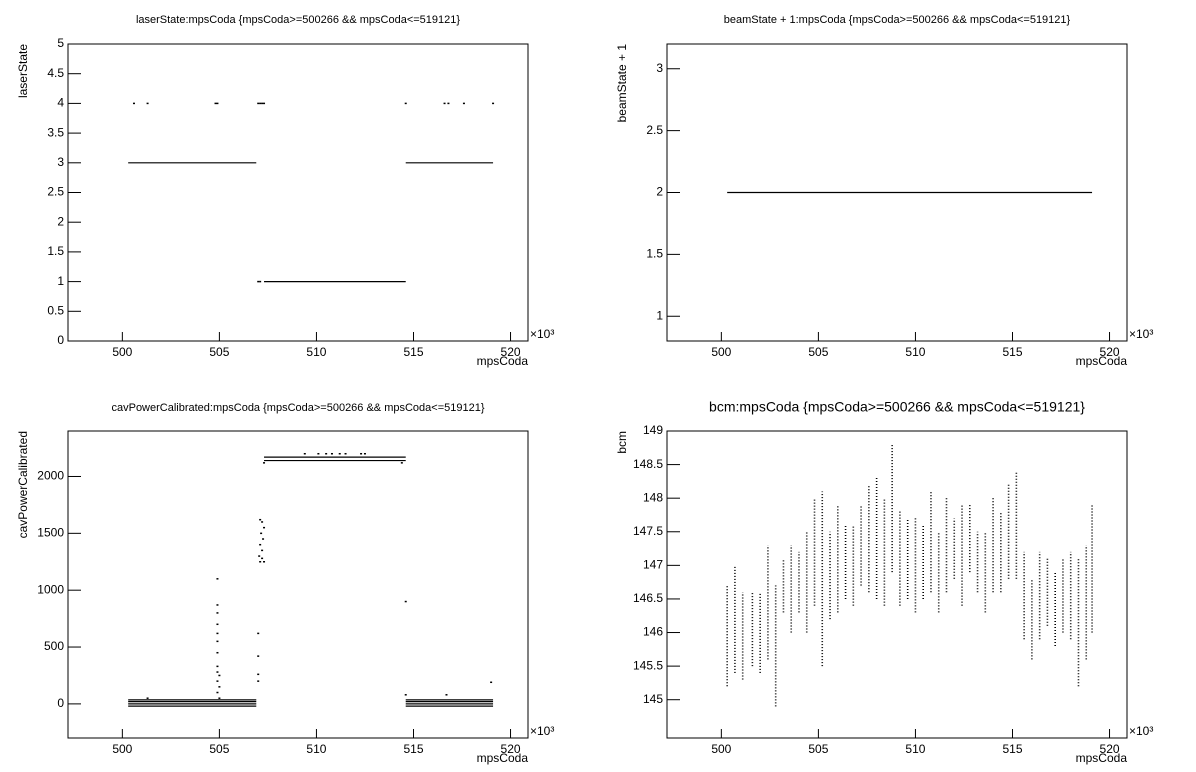 The image size is (1196, 772). I want to click on y-tick-label: 500, so click(54, 646).